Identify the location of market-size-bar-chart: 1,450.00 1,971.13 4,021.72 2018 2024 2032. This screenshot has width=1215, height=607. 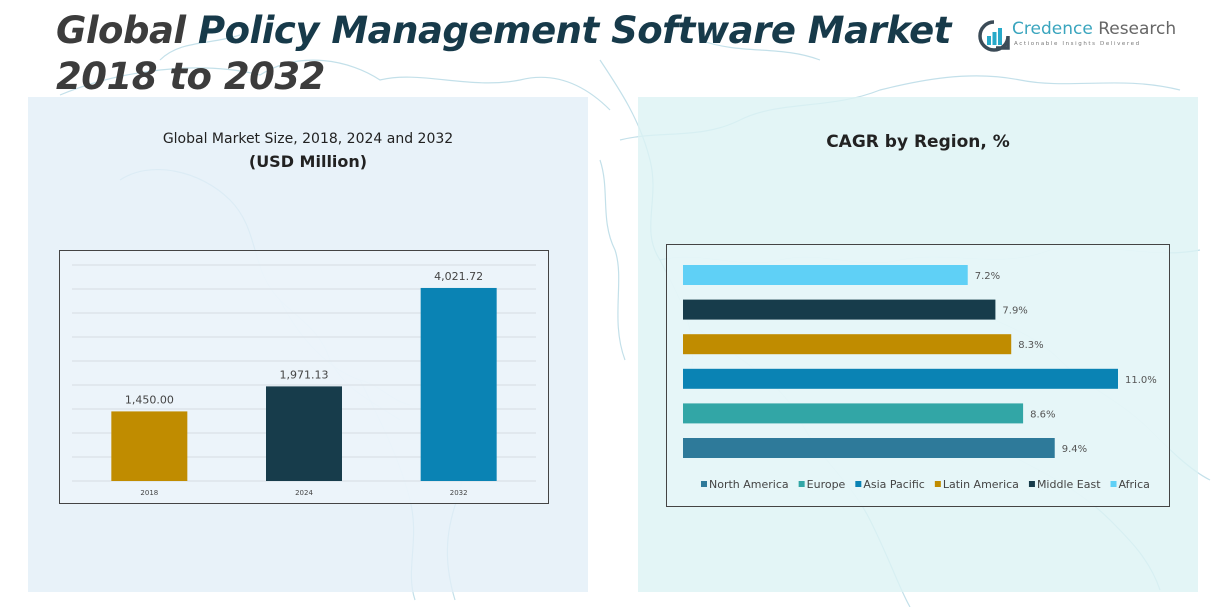
(304, 380).